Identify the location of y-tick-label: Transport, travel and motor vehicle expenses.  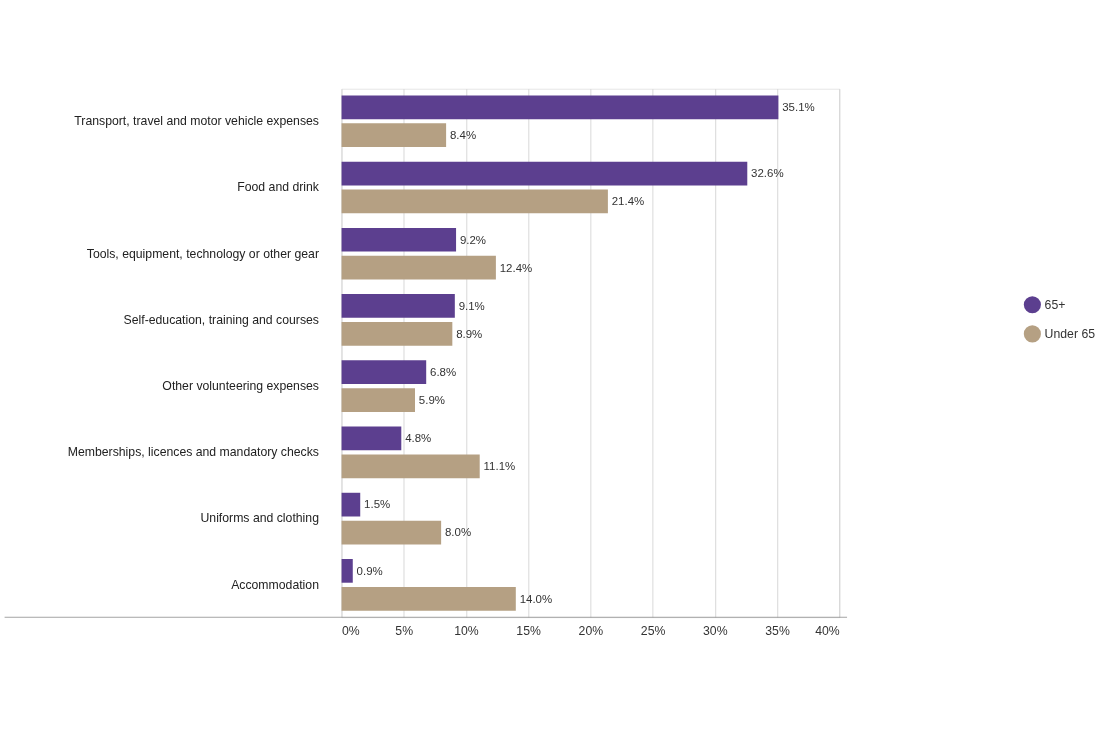
(196, 121).